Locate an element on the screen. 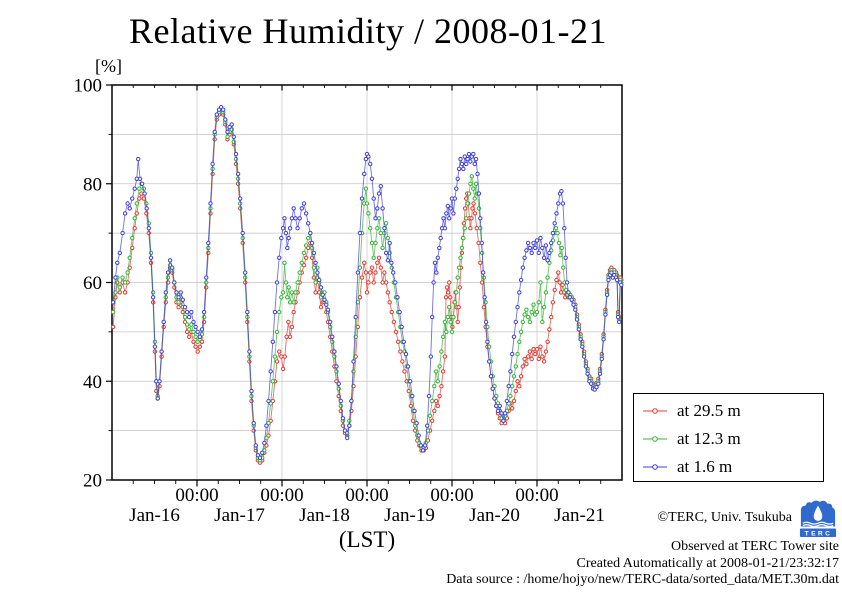  day-label: Jan-17 is located at coordinates (239, 515).